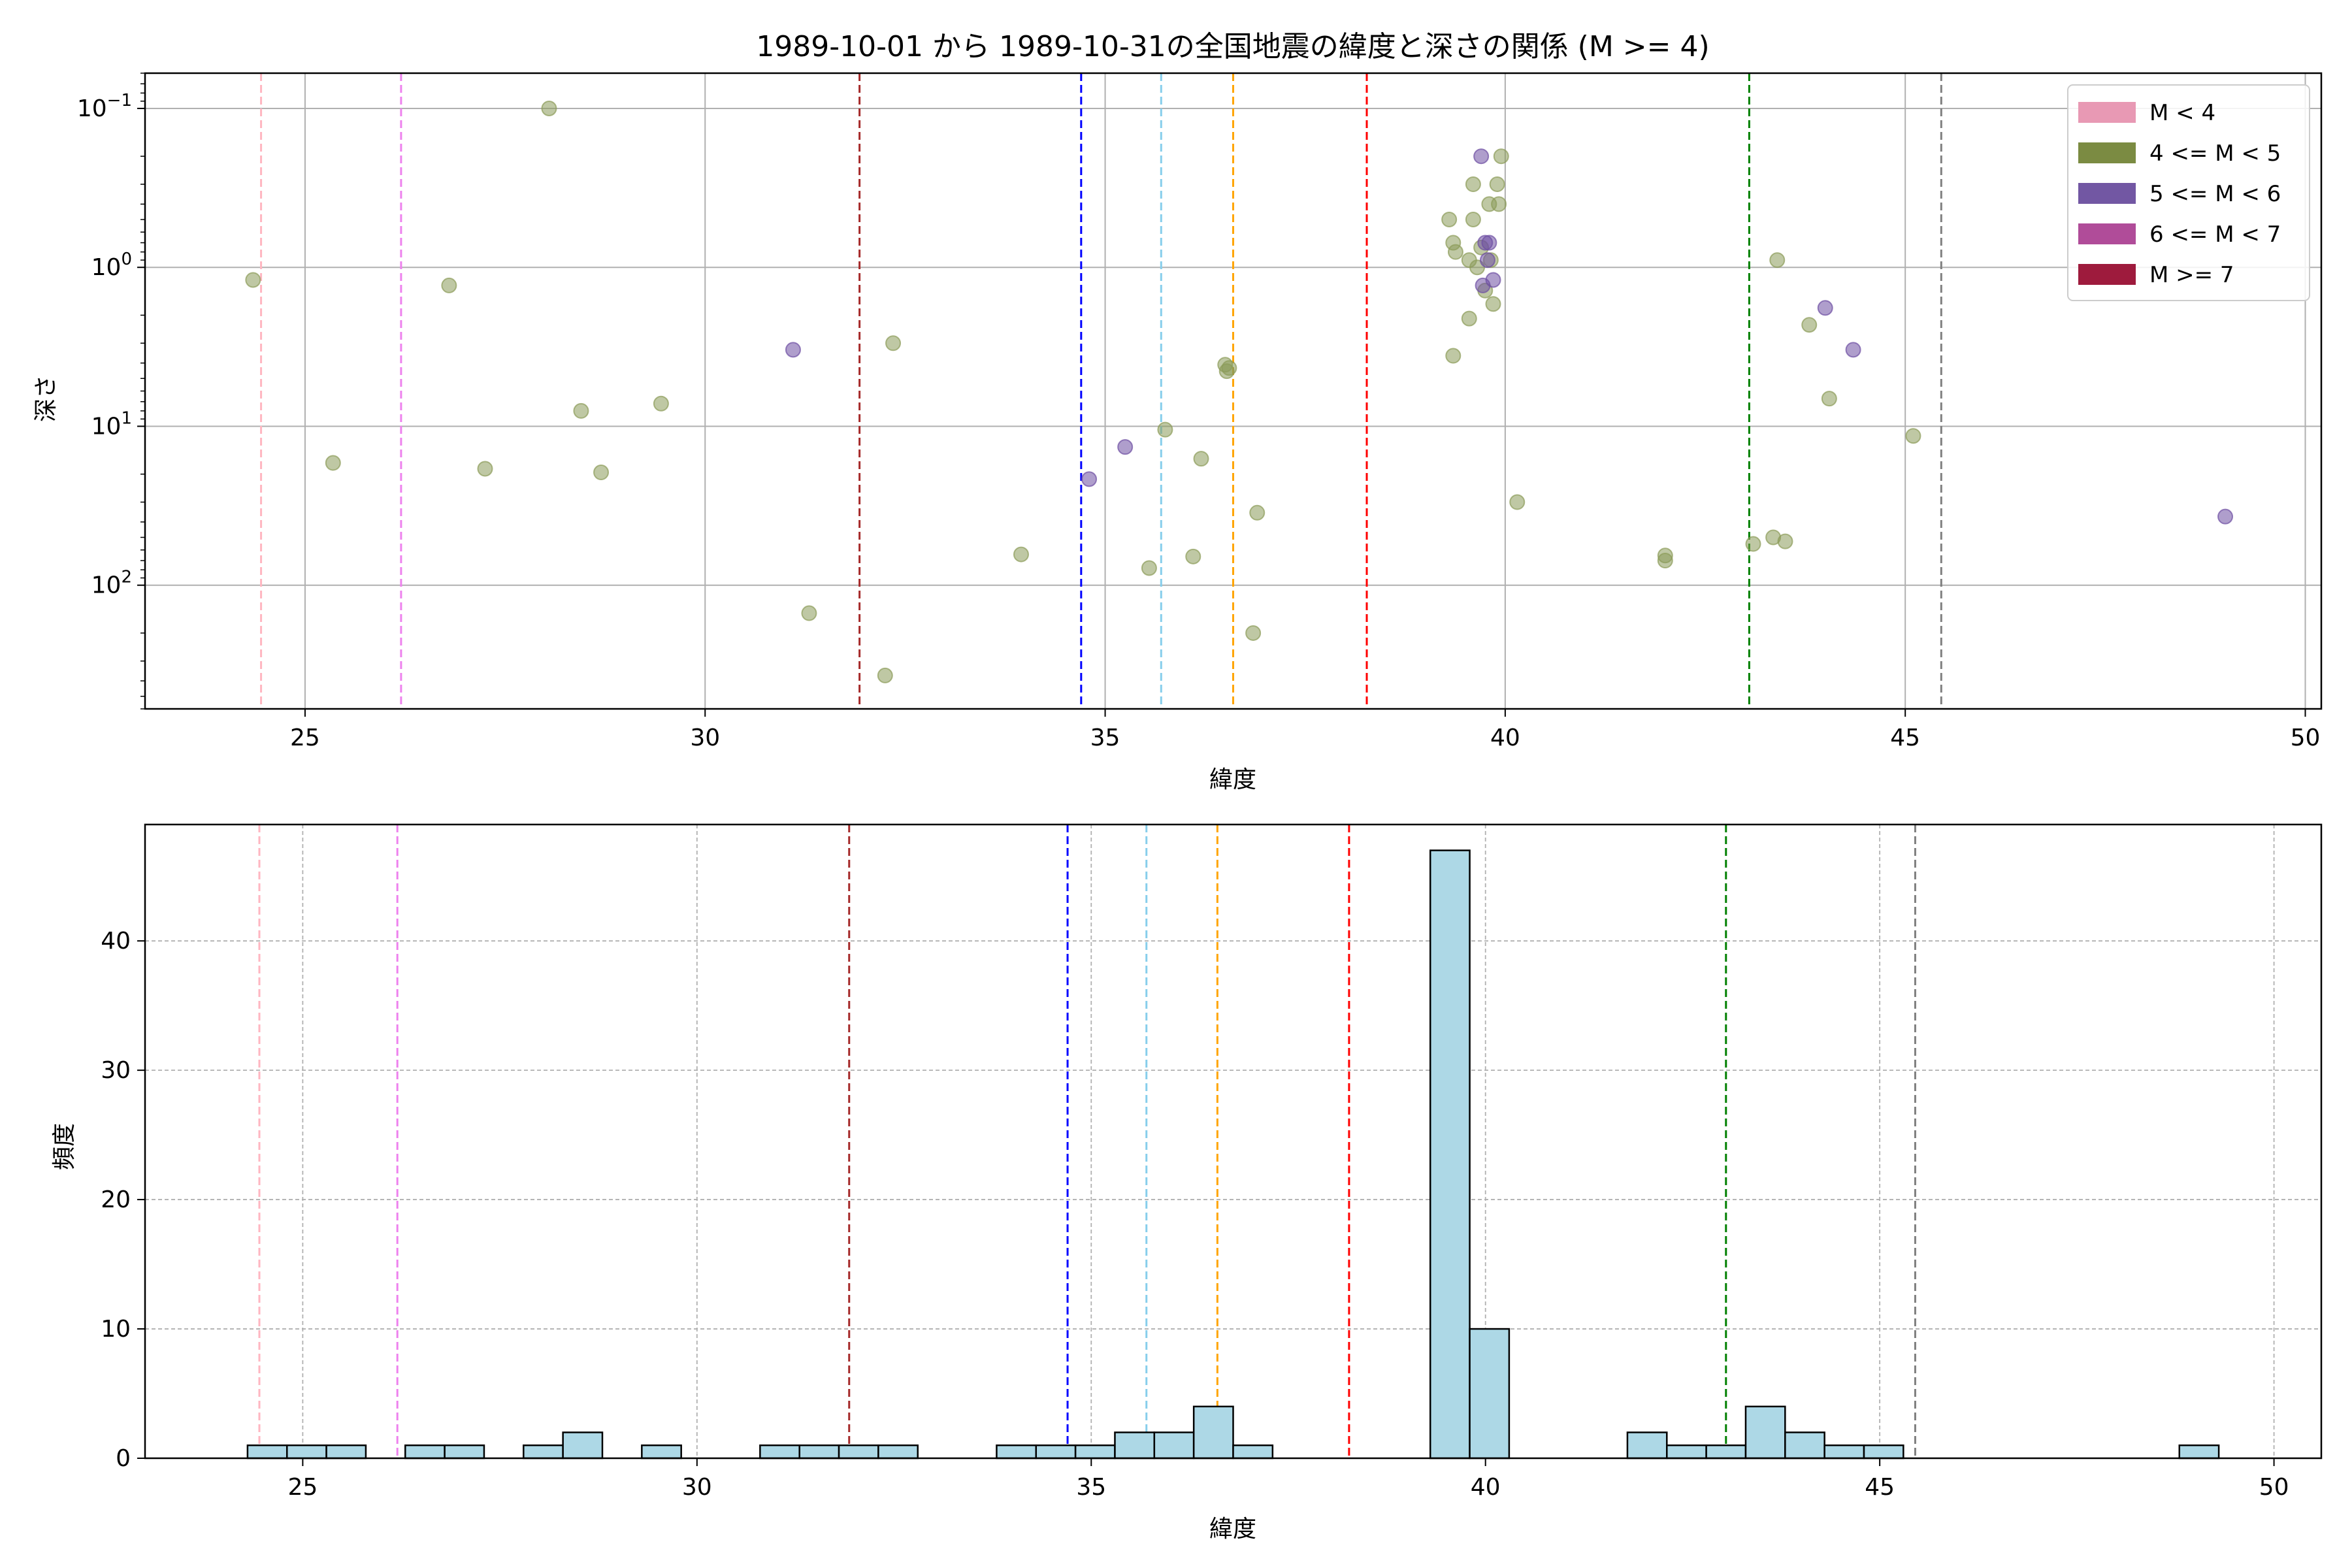  I want to click on legend-label: 4 <= M < 5, so click(2215, 153).